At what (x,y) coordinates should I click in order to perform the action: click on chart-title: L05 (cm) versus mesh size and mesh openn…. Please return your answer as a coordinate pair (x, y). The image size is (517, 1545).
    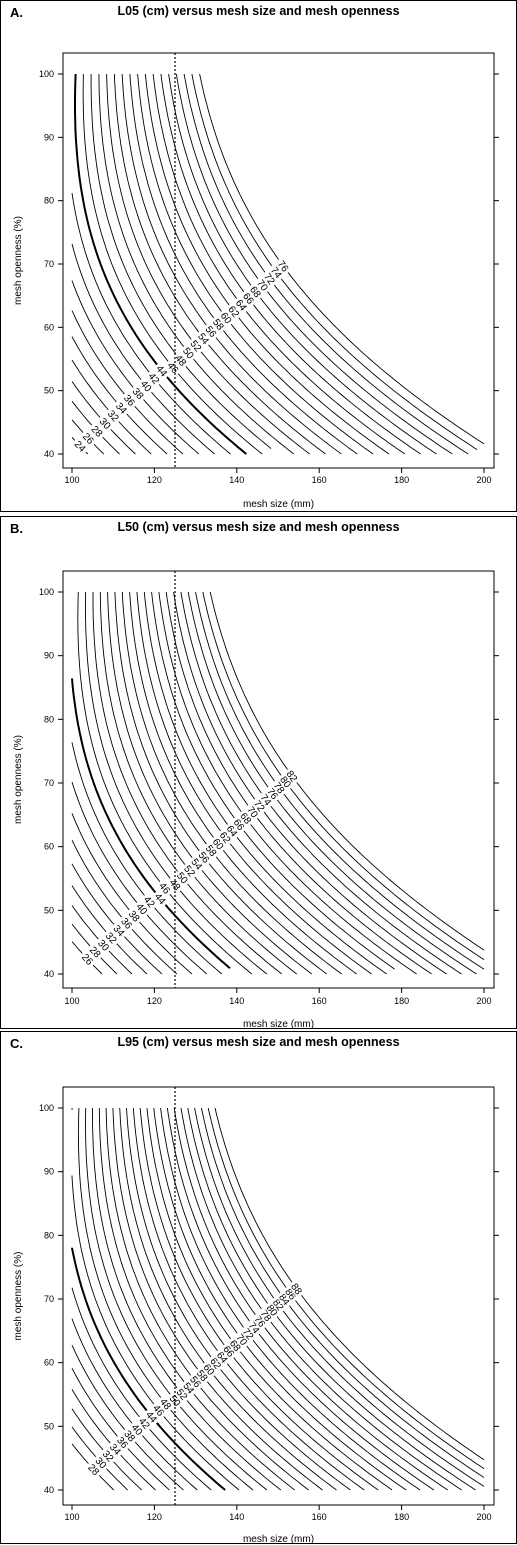
    Looking at the image, I should click on (258, 11).